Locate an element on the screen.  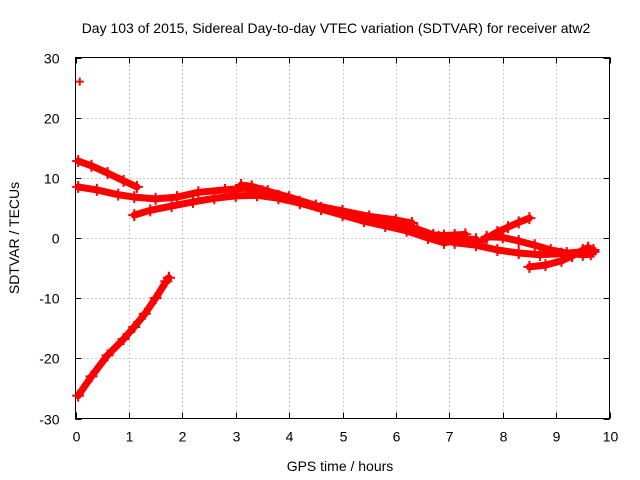
x-tick-label: 9 is located at coordinates (557, 437).